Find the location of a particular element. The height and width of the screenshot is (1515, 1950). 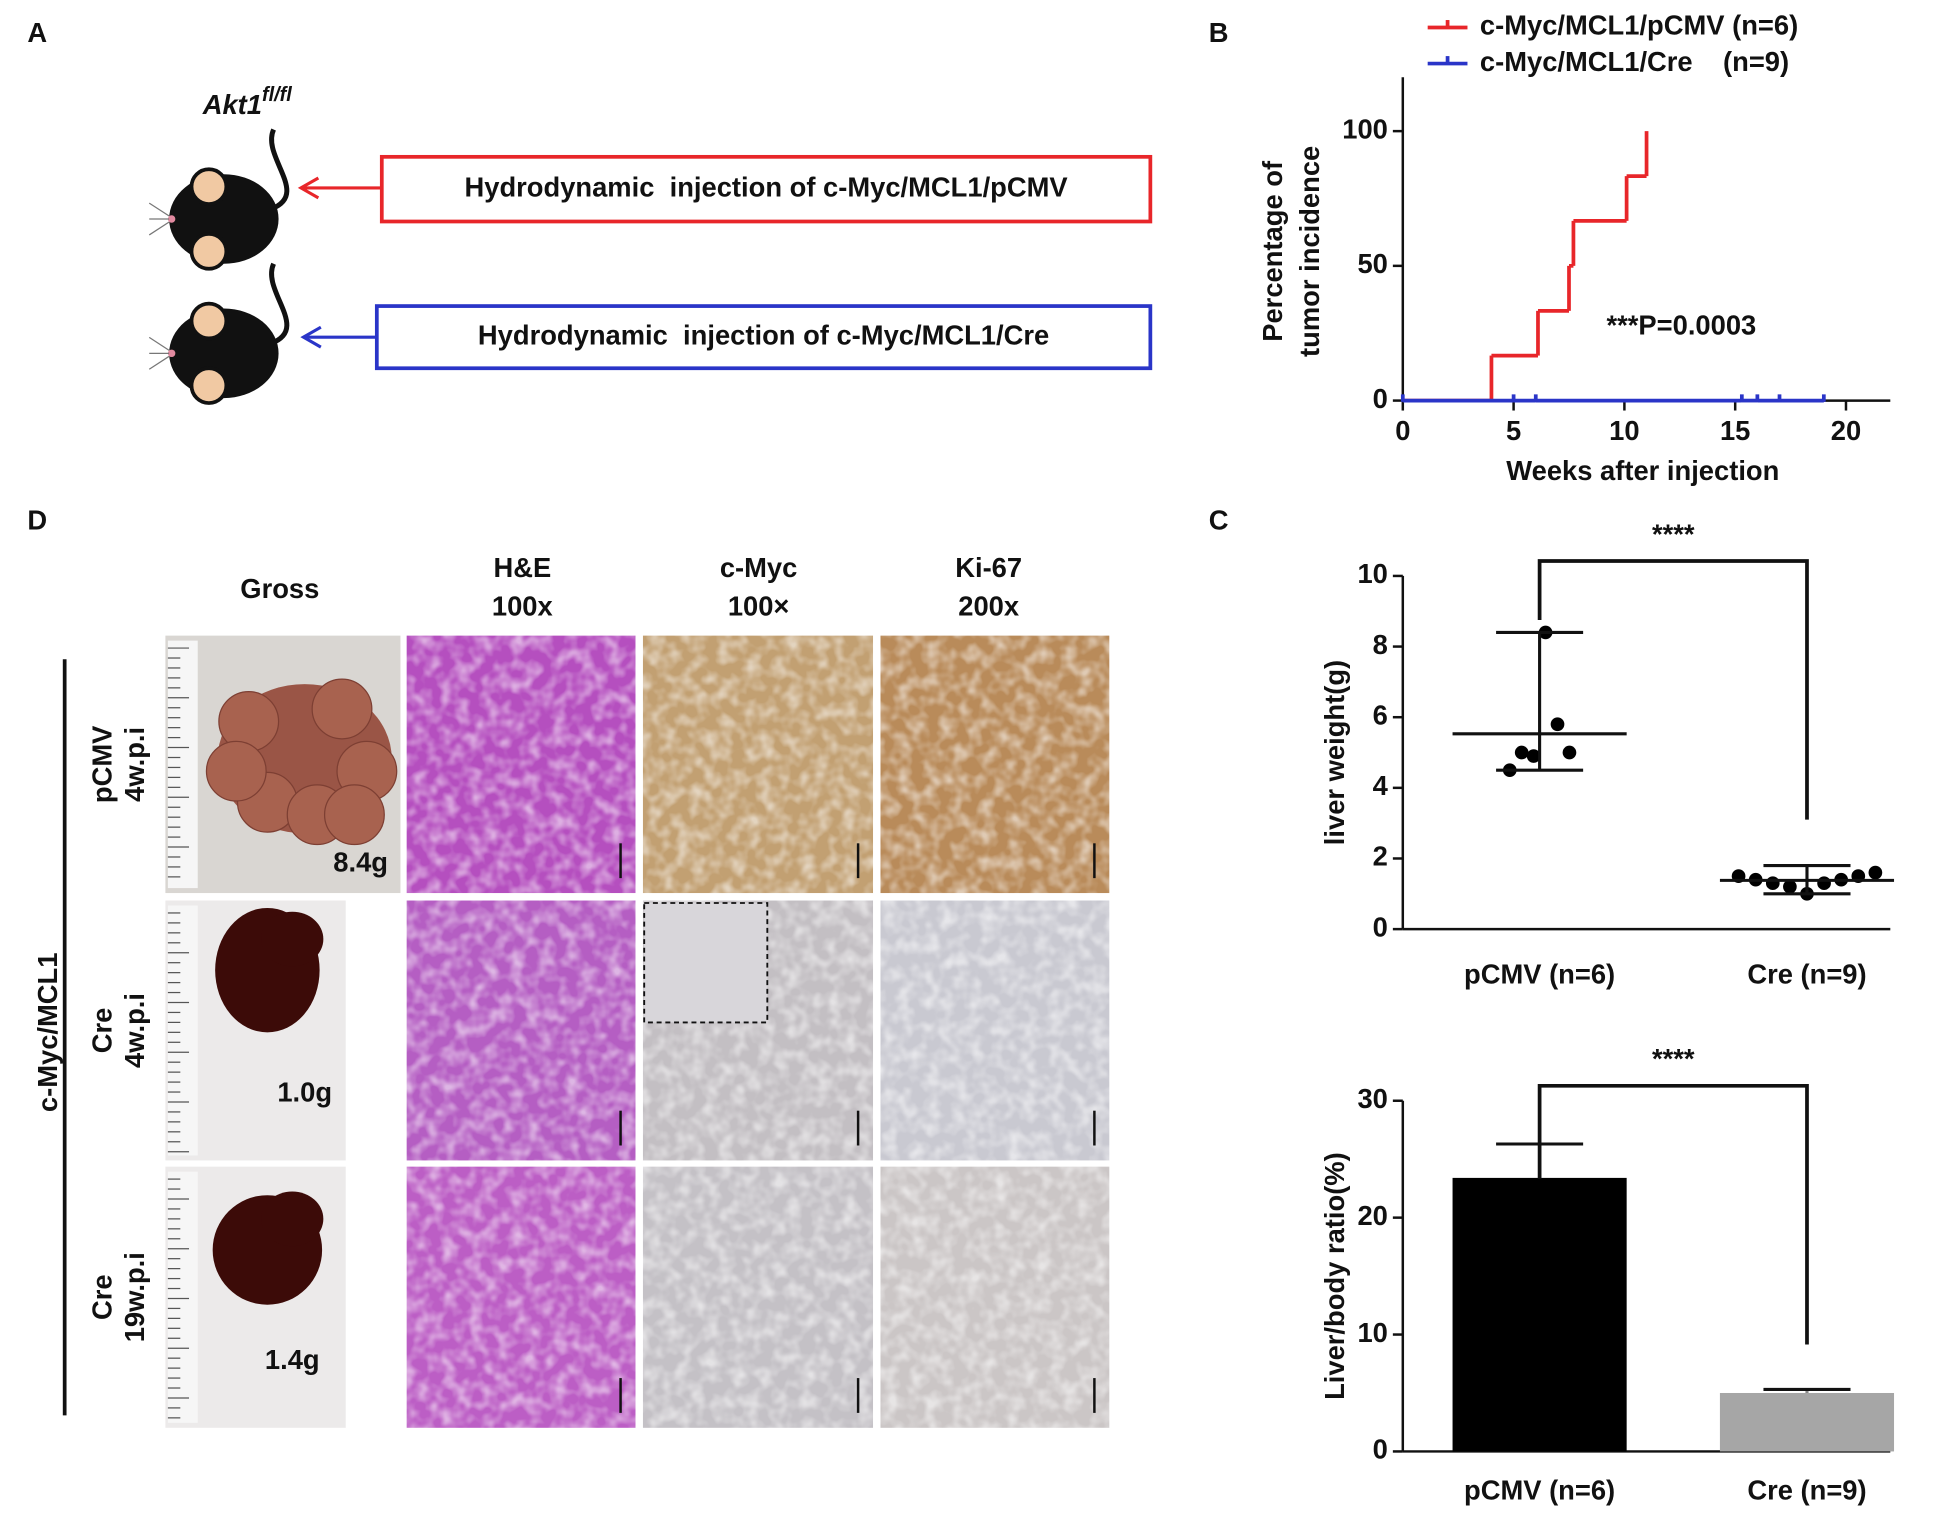

genotype: Akt1 is located at coordinates (232, 104).